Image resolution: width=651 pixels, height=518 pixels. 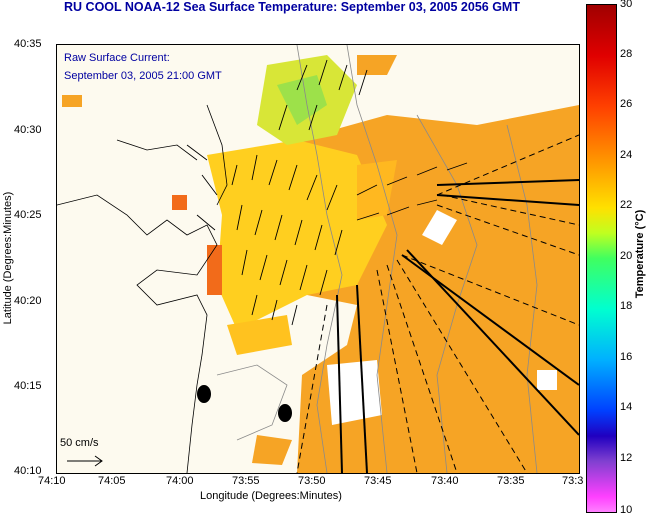 What do you see at coordinates (626, 458) in the screenshot?
I see `colorbar-tick: 12` at bounding box center [626, 458].